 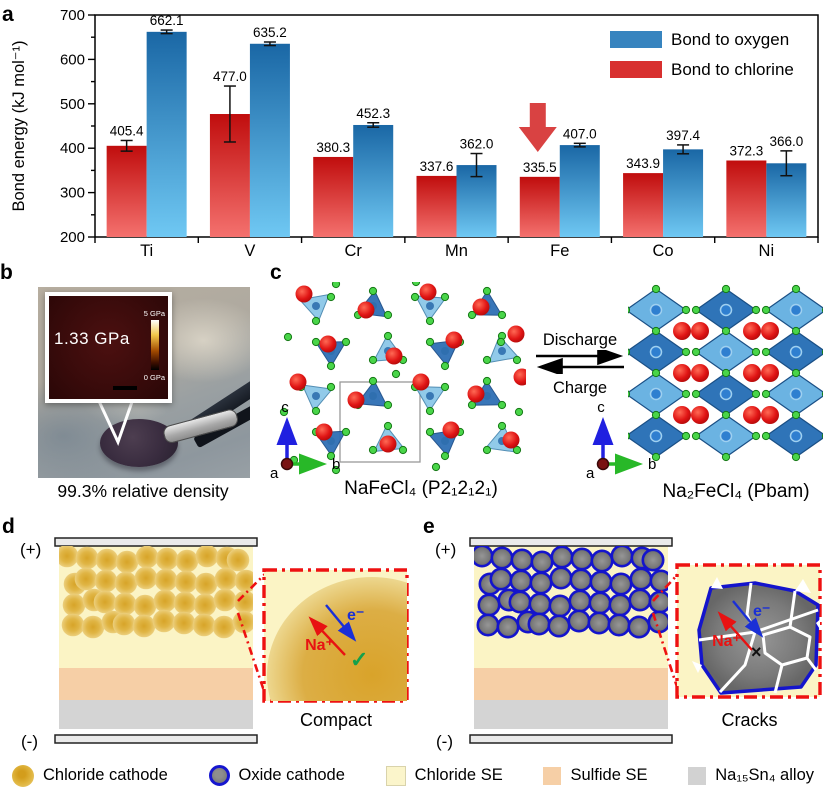 I want to click on legend-label: Chloride SE, so click(x=458, y=775).